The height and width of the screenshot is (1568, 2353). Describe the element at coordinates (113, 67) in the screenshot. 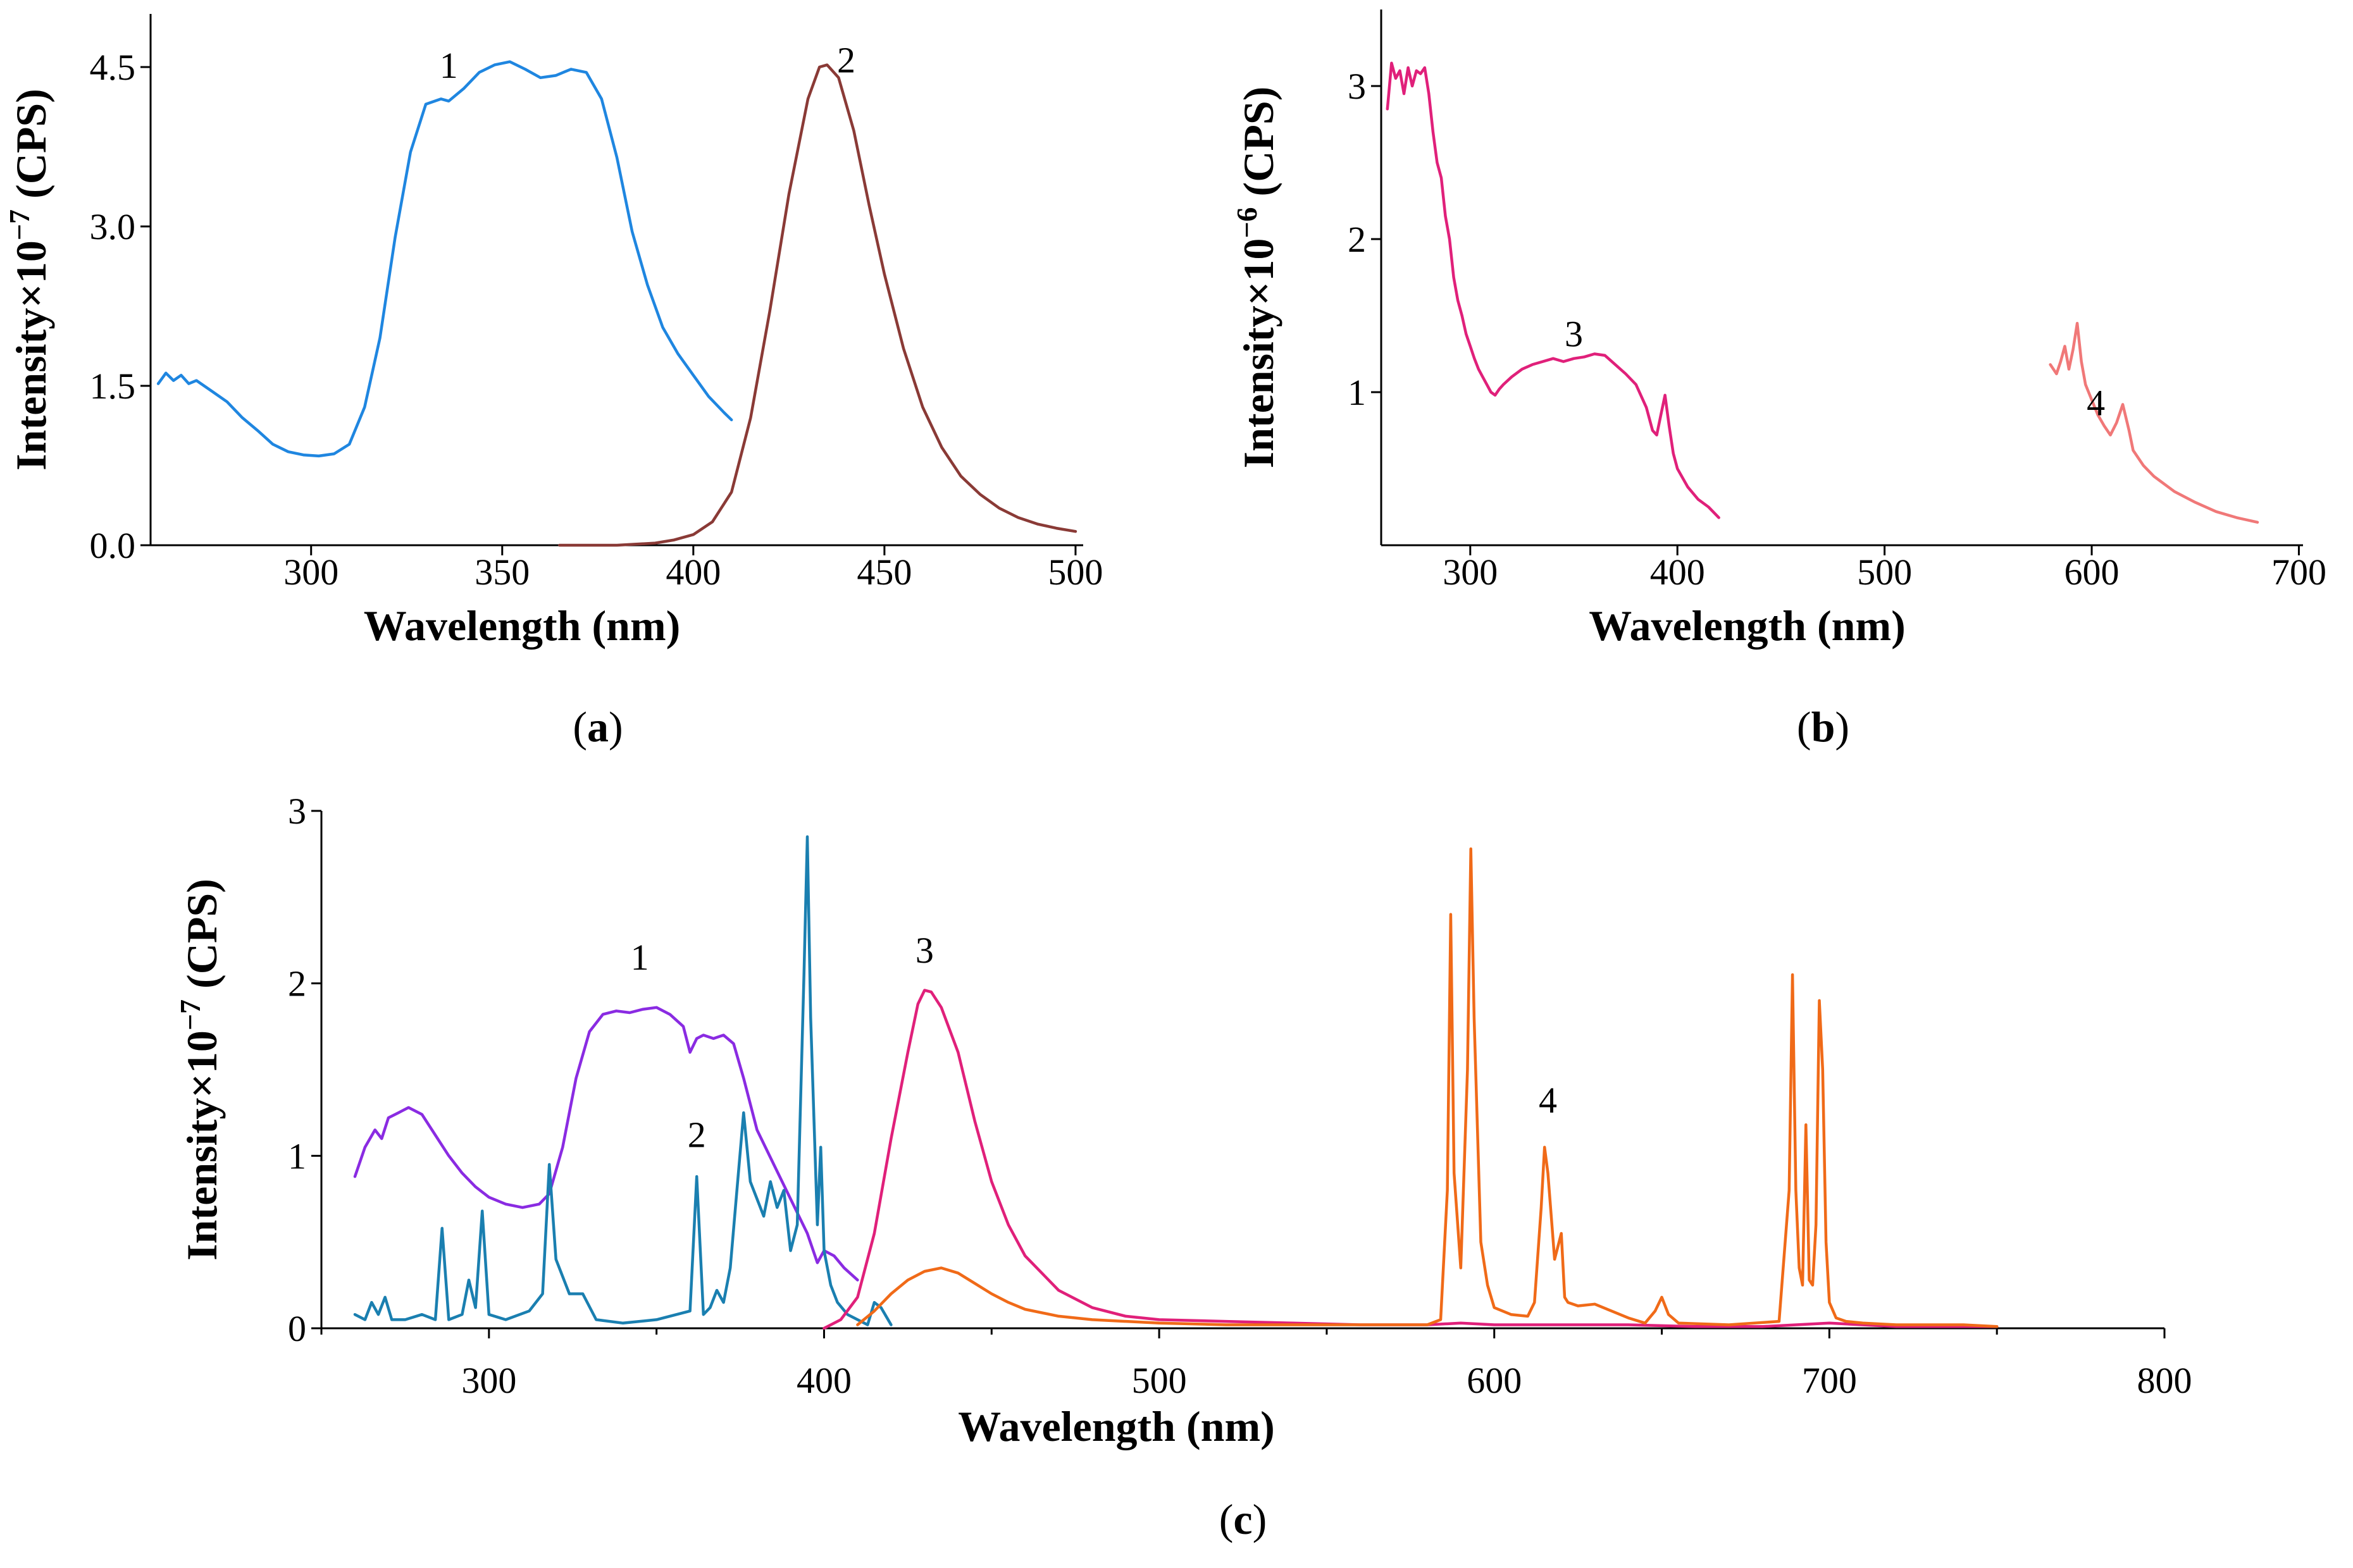

I see `y-tick-label: 4.5` at that location.